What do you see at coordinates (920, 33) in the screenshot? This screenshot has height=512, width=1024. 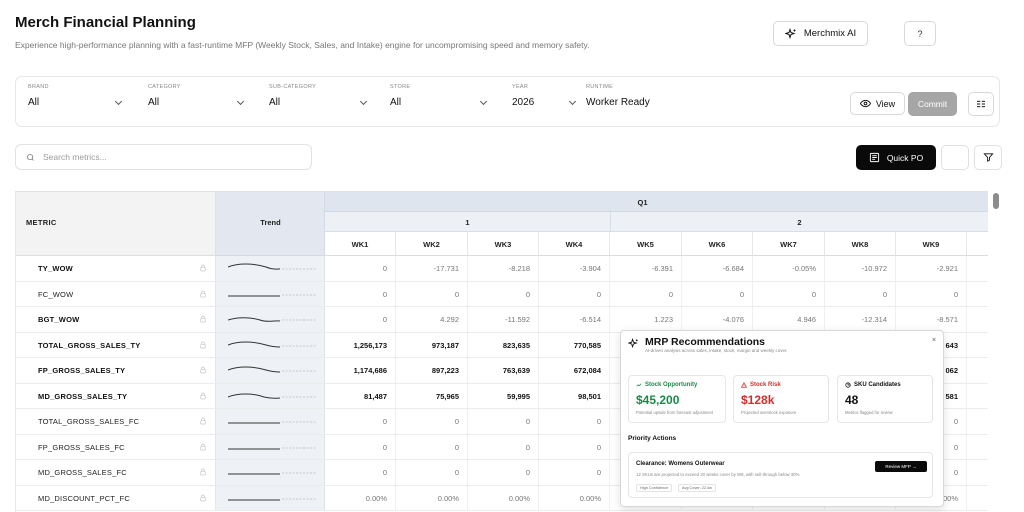 I see `help-button: ?` at bounding box center [920, 33].